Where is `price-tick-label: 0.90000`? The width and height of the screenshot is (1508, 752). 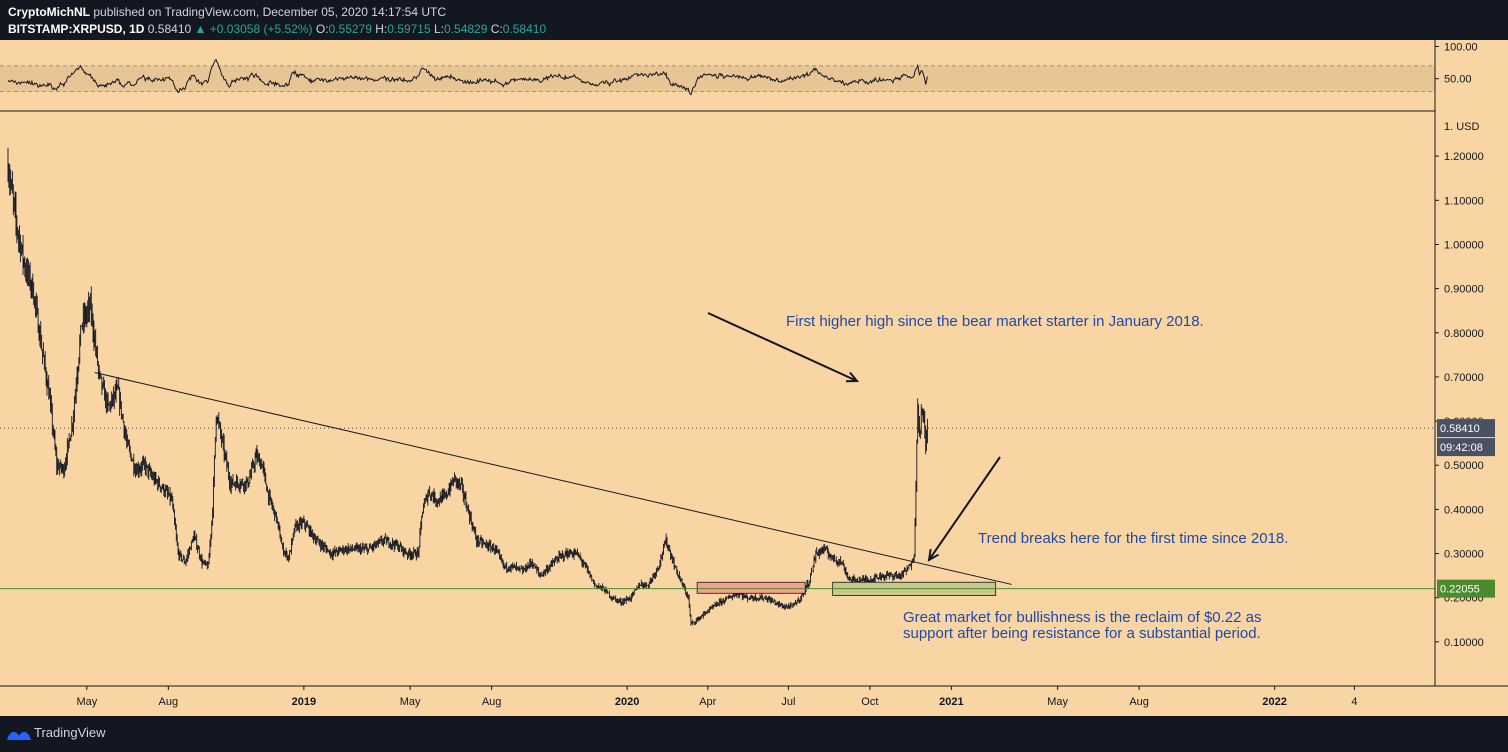
price-tick-label: 0.90000 is located at coordinates (1464, 290).